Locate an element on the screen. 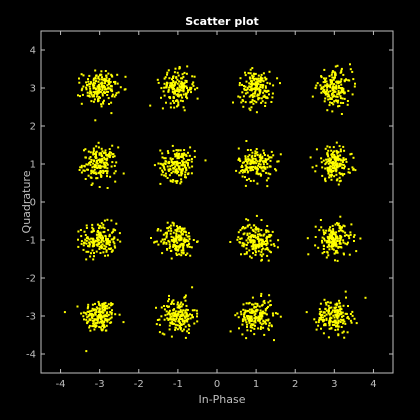  x-tick-label: 3 is located at coordinates (334, 384).